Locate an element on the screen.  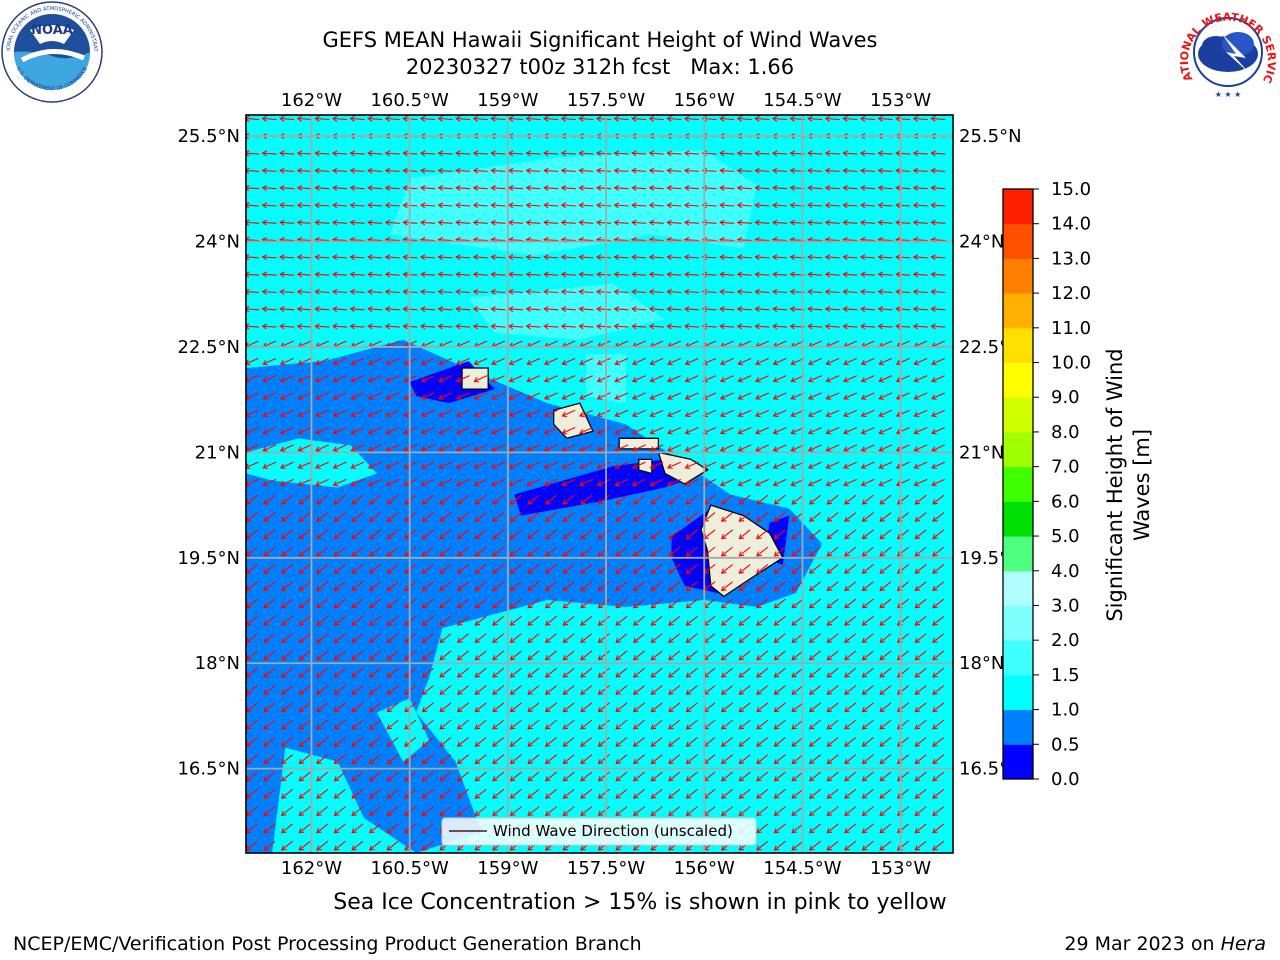
map-legend: Wind Wave Direction (unscaled) is located at coordinates (599, 831).